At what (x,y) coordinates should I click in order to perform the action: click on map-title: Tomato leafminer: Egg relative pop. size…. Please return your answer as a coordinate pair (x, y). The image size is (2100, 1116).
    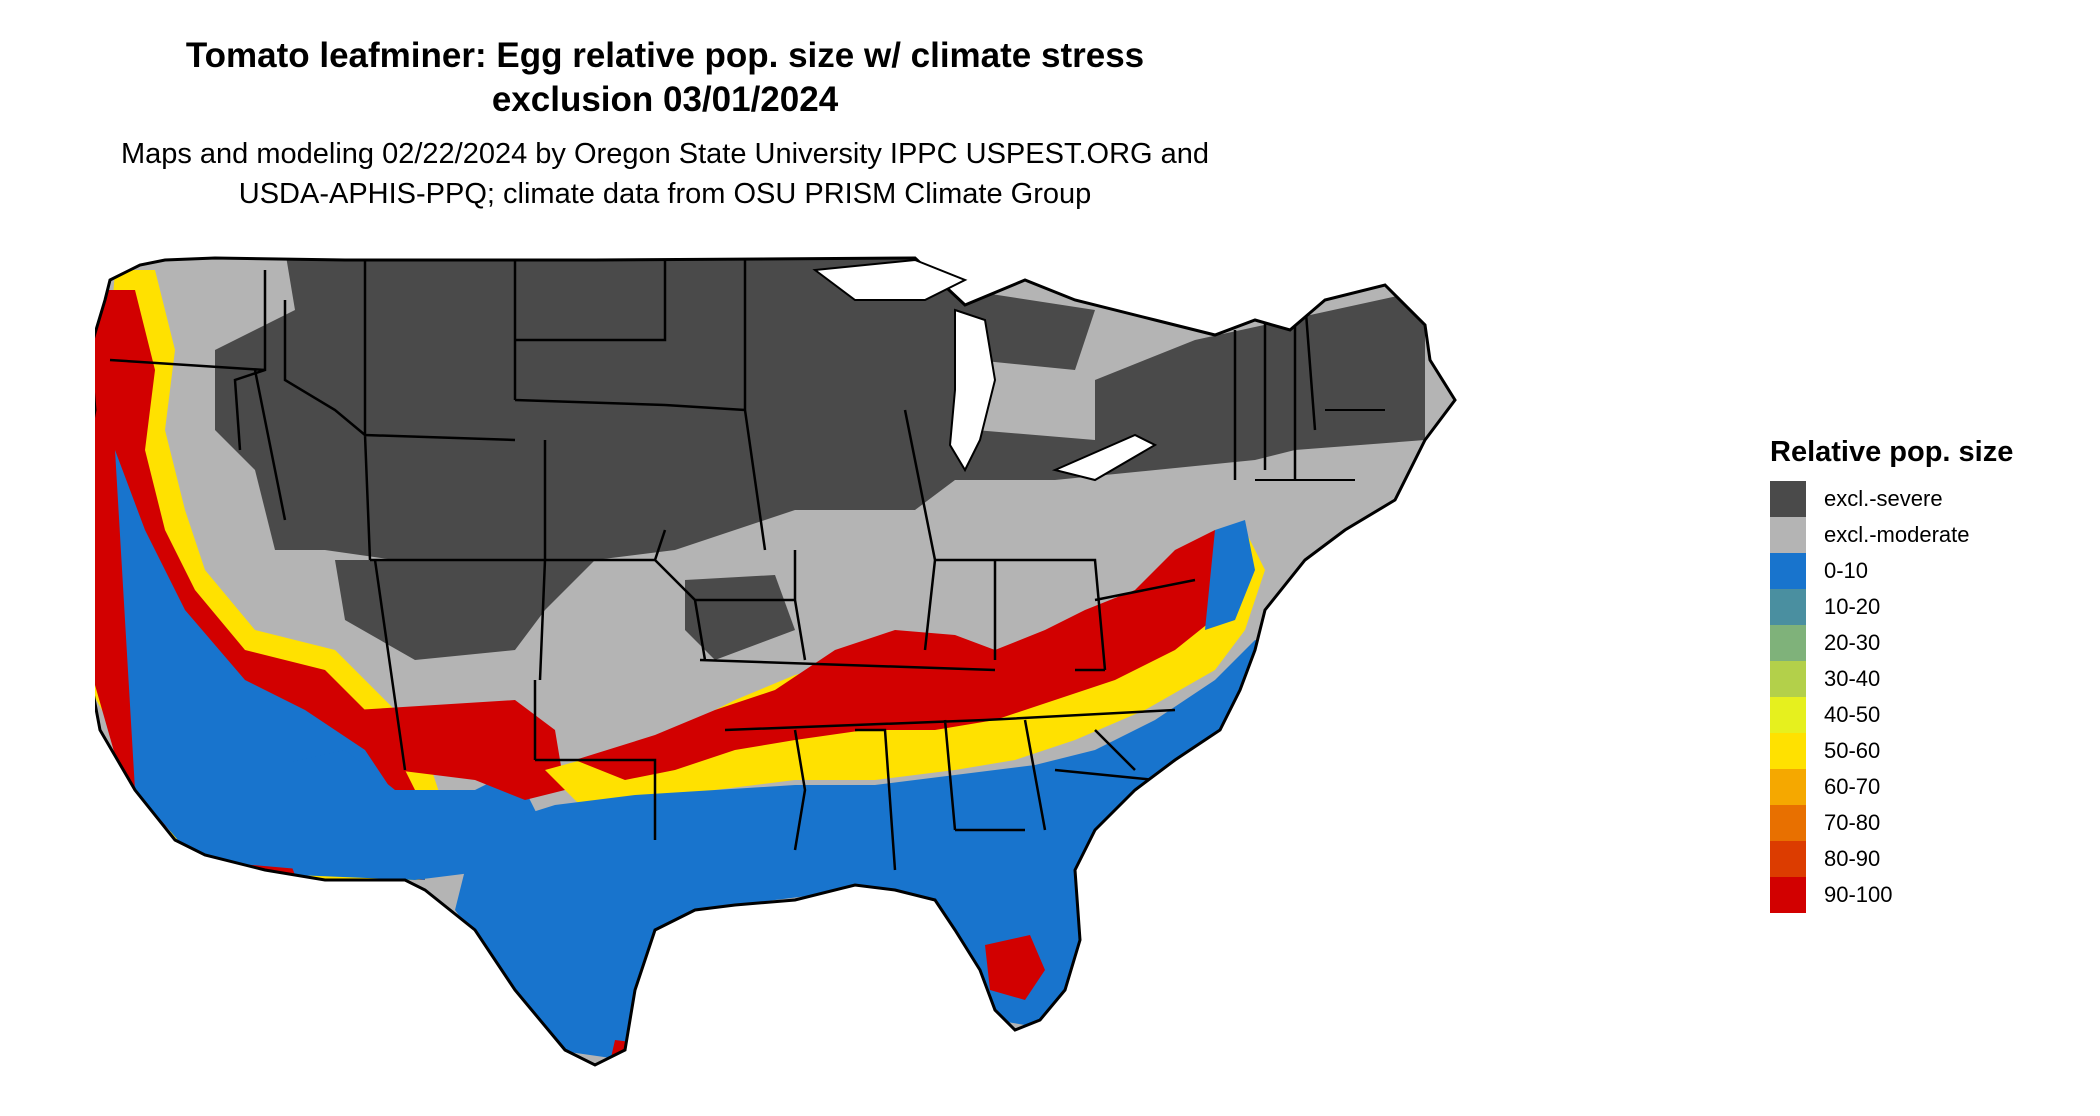
    Looking at the image, I should click on (665, 78).